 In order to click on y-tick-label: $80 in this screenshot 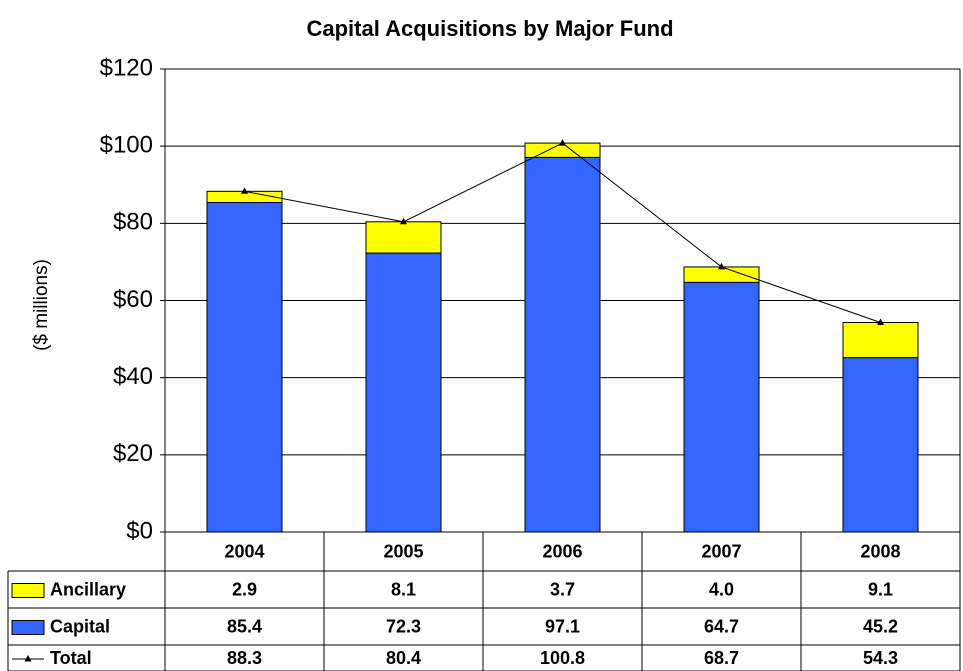, I will do `click(133, 222)`.